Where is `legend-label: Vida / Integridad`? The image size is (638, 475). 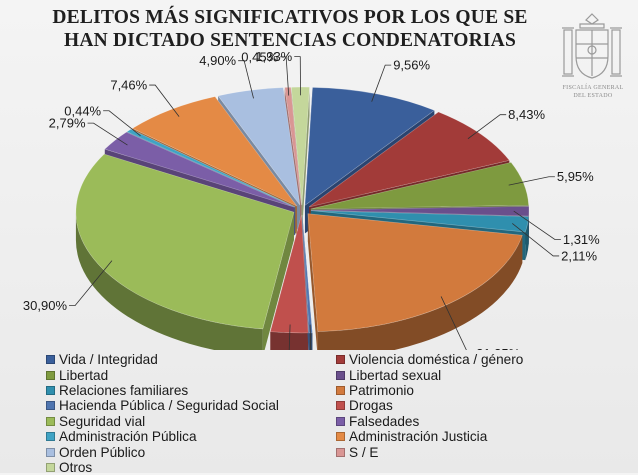
legend-label: Vida / Integridad is located at coordinates (108, 359).